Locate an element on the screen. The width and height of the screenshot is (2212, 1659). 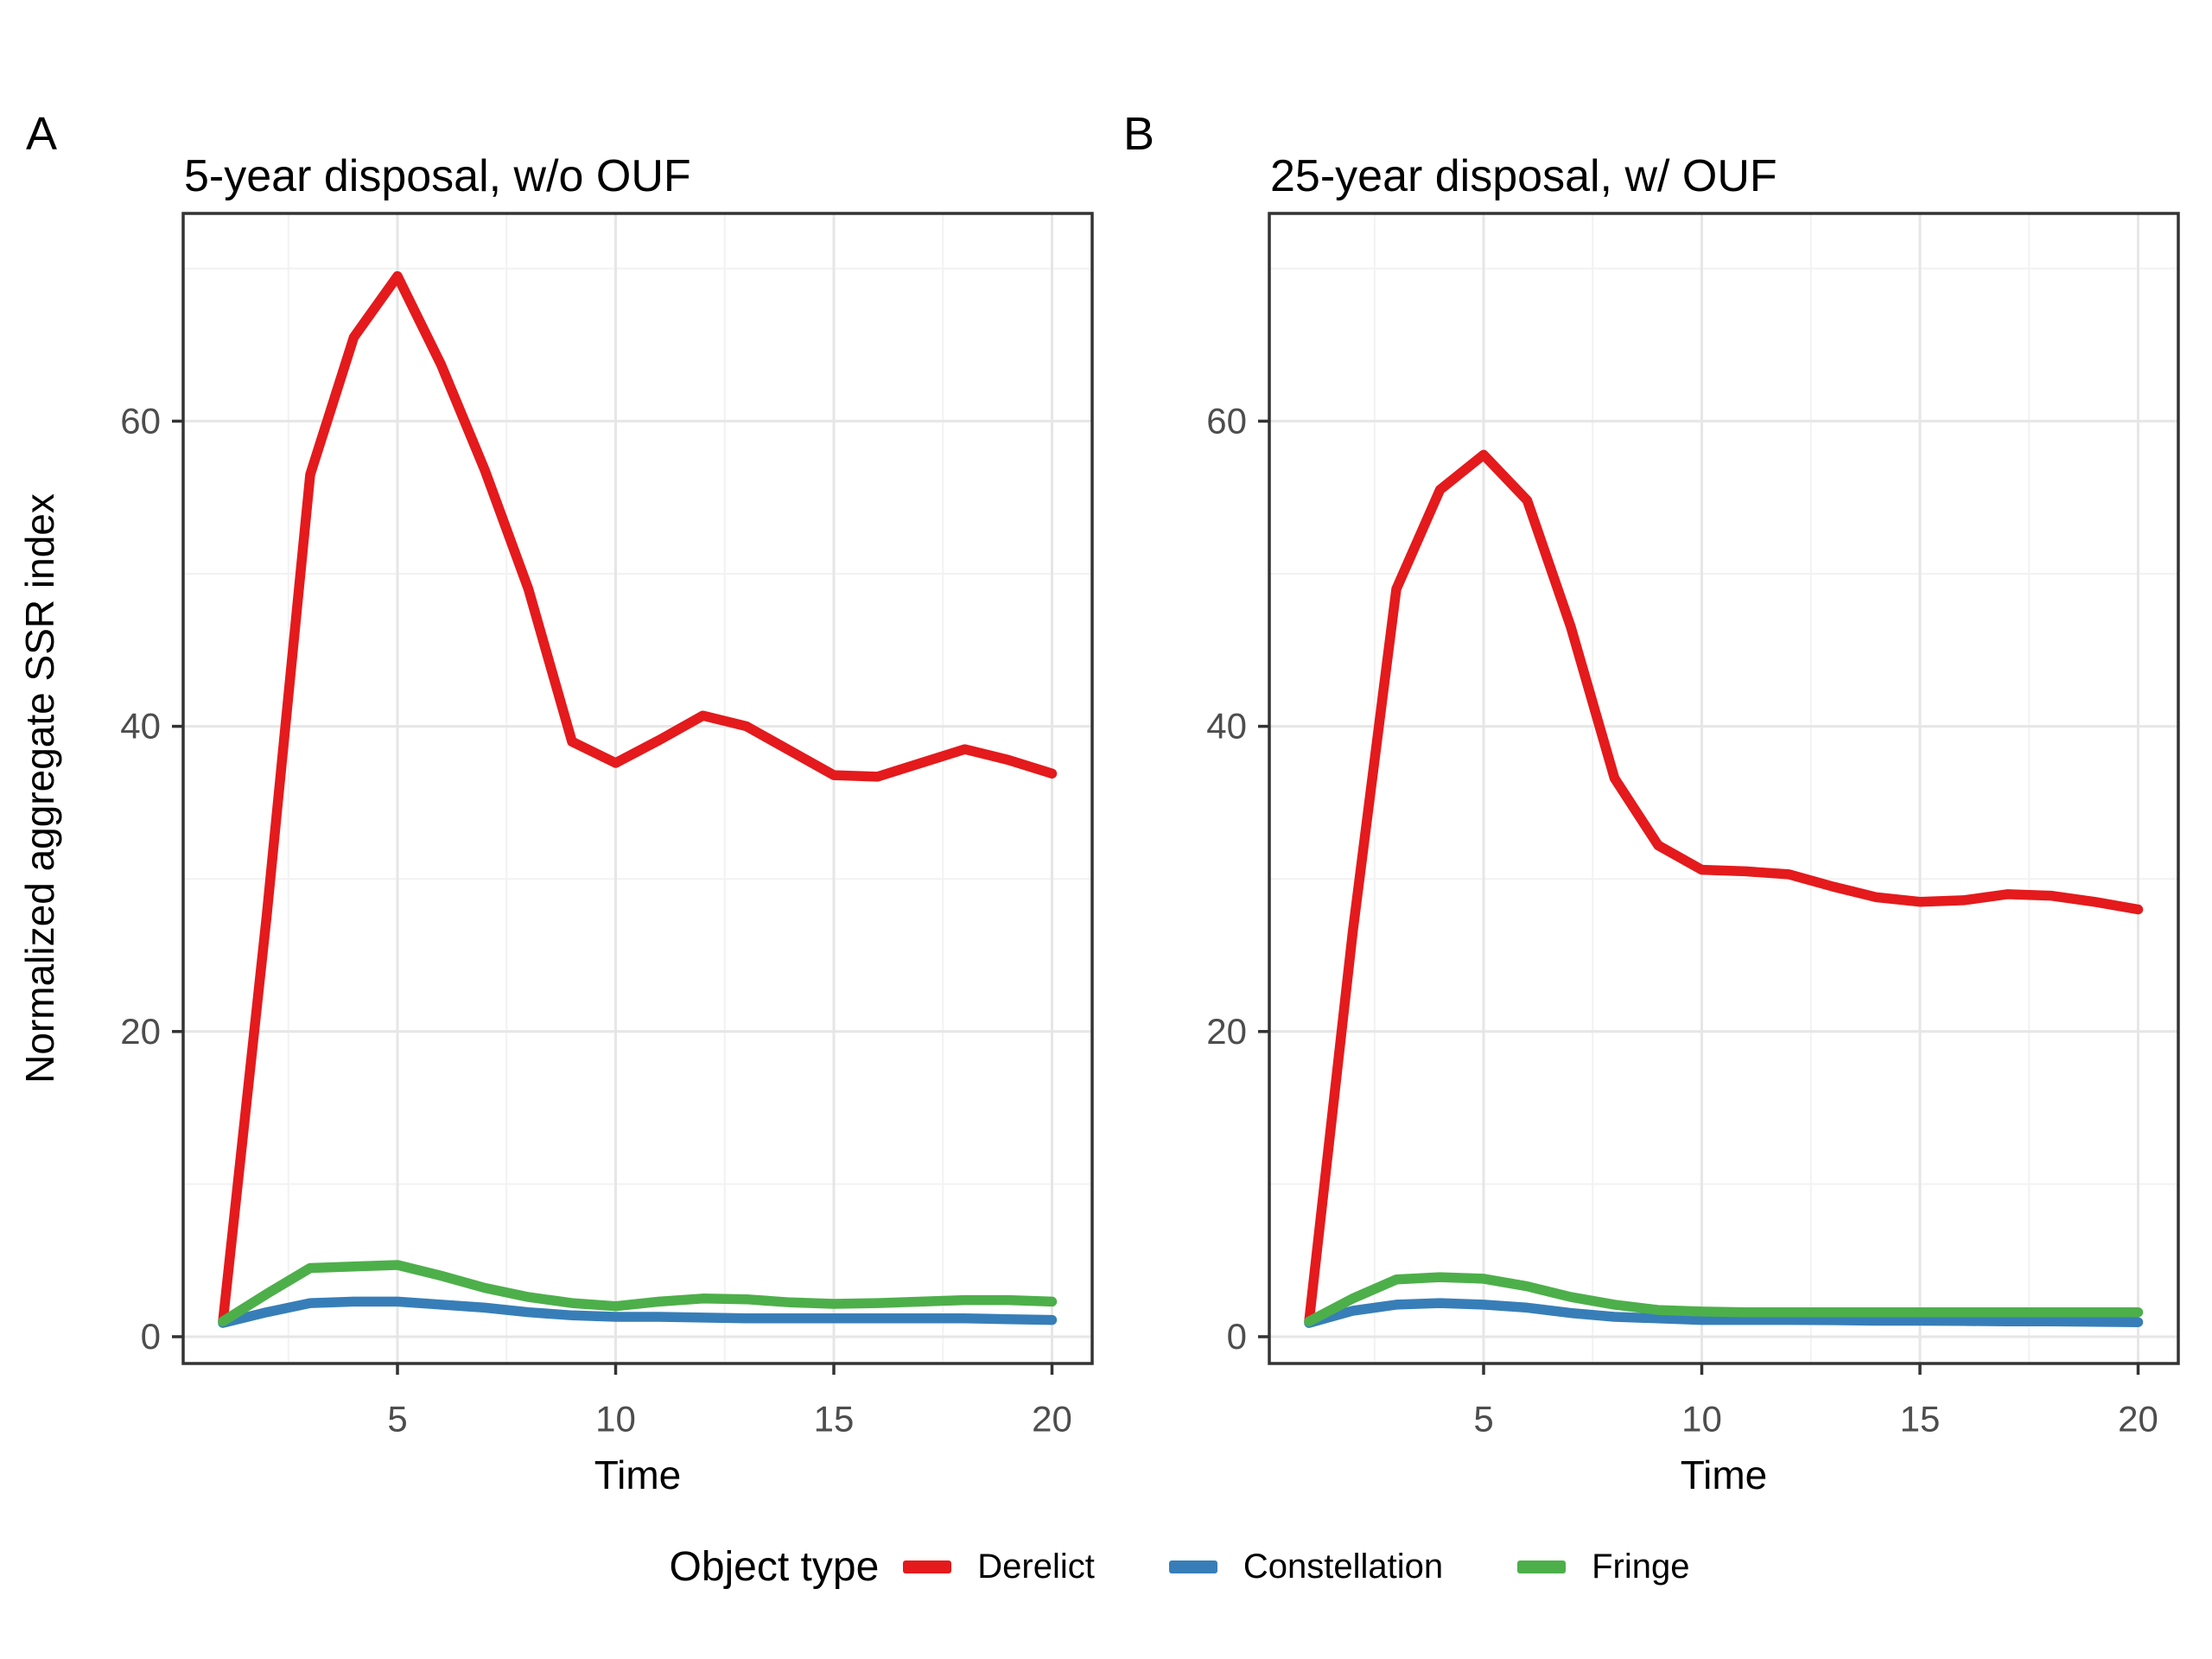
legend-title: Object type is located at coordinates (774, 1566).